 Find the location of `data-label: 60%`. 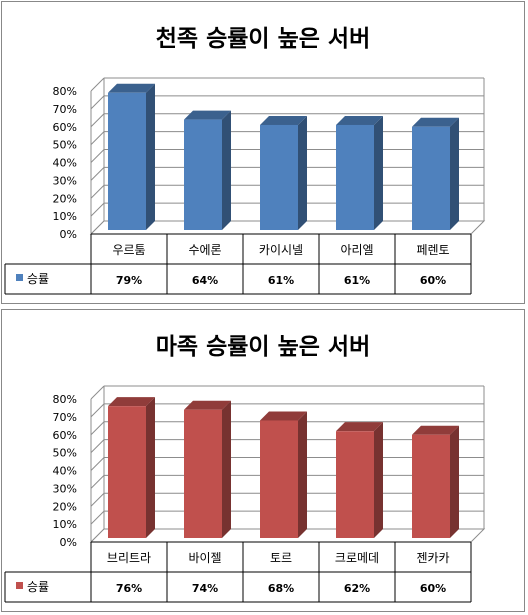

data-label: 60% is located at coordinates (433, 280).